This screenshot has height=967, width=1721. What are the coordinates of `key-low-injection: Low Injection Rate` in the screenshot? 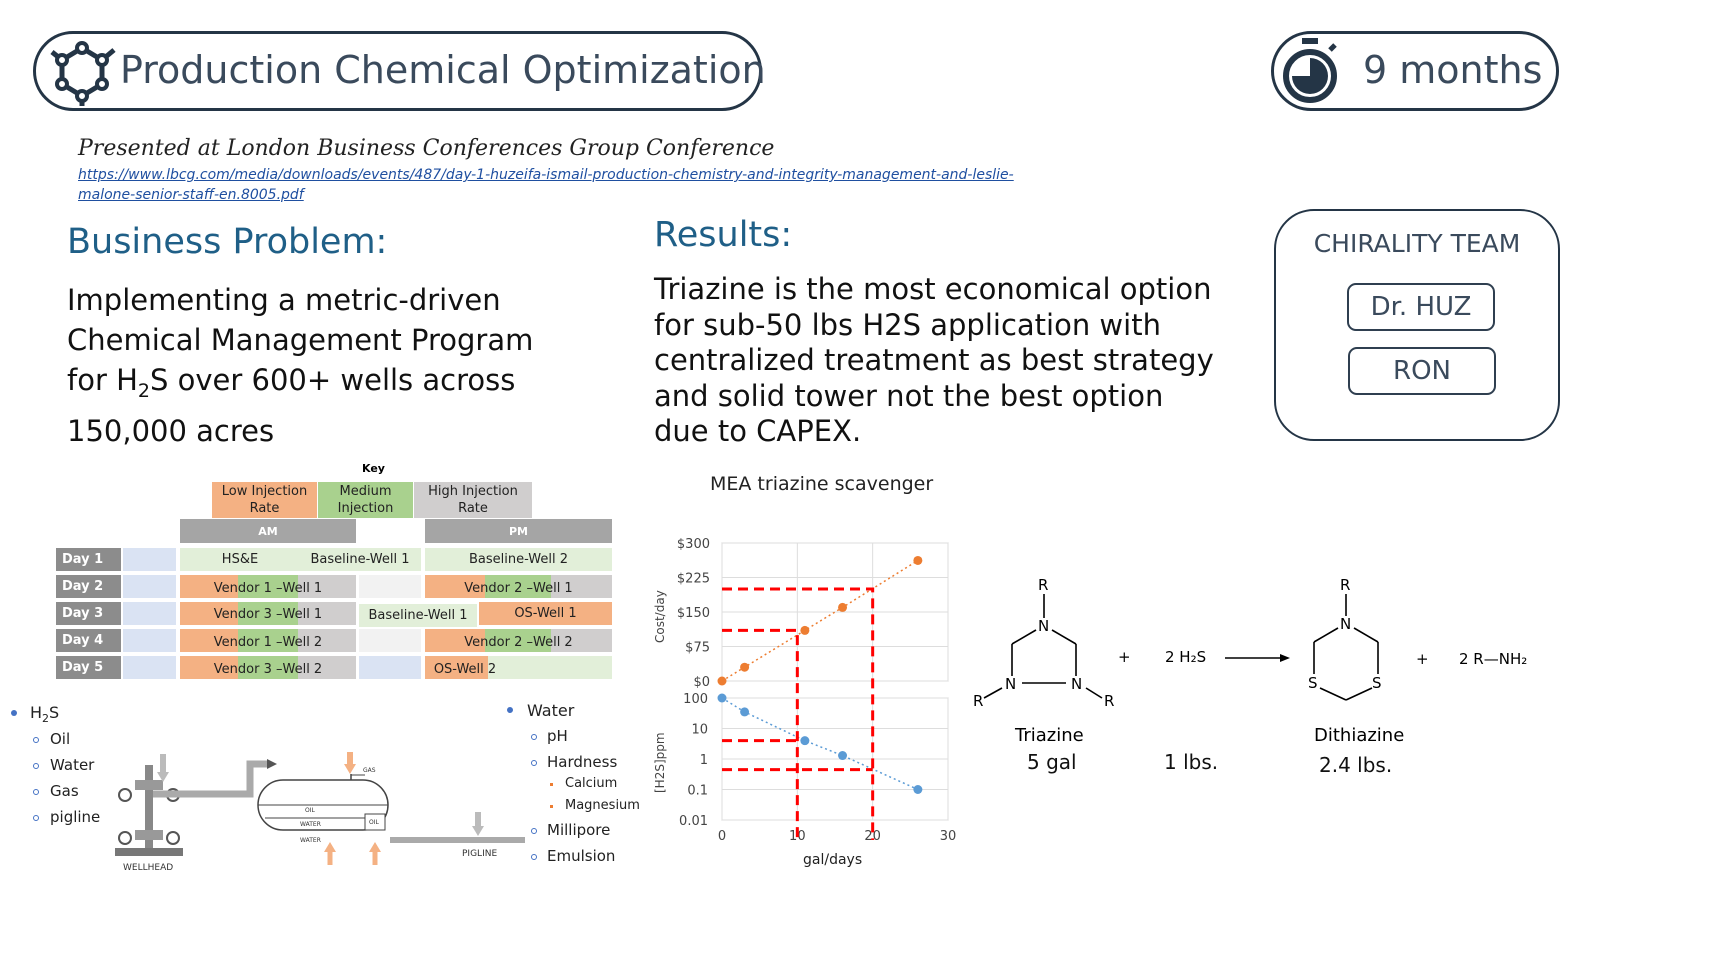 It's located at (264, 500).